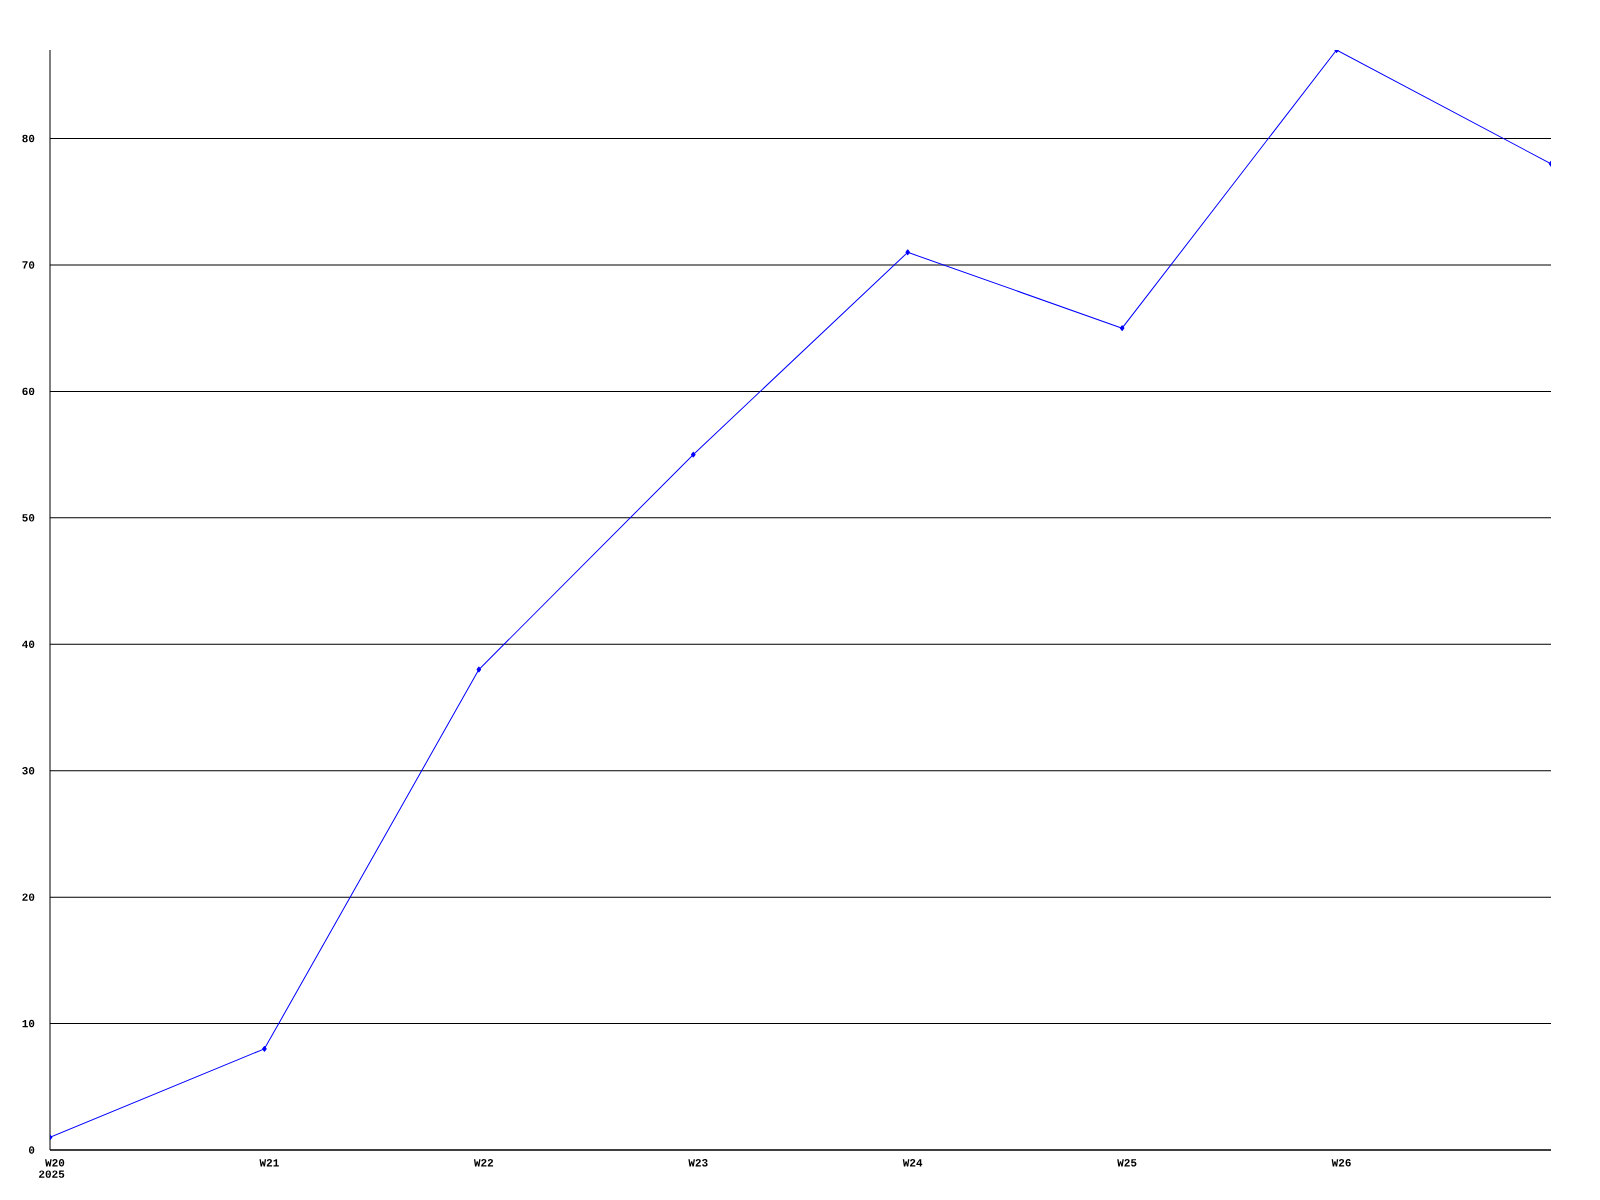 This screenshot has width=1600, height=1200. Describe the element at coordinates (483, 1163) in the screenshot. I see `x-tick-label: W22` at that location.